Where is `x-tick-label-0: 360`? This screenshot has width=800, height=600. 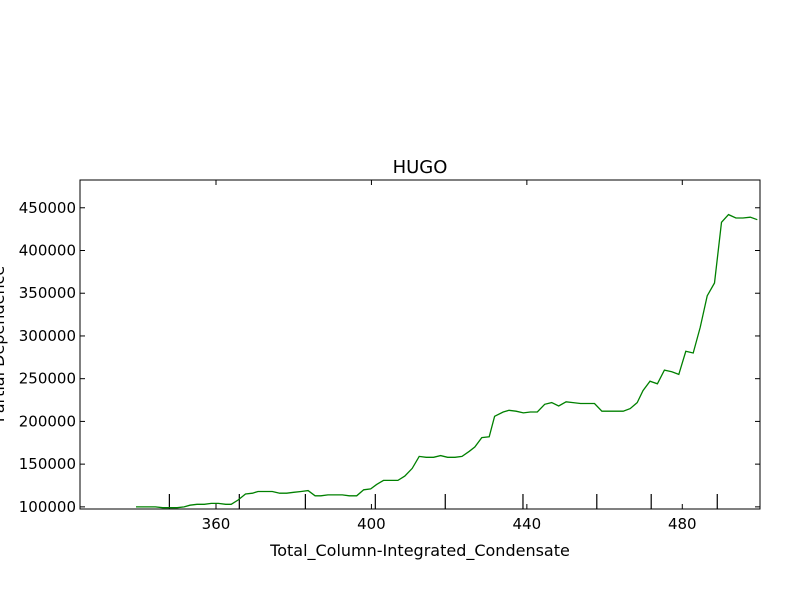 x-tick-label-0: 360 is located at coordinates (216, 524).